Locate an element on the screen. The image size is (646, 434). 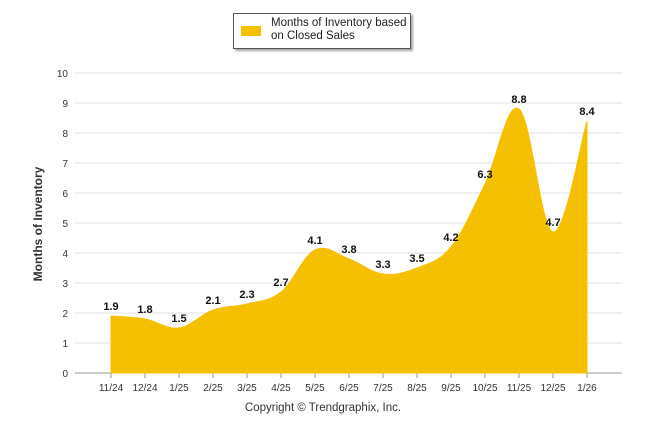
data-label: 4.1 is located at coordinates (314, 241).